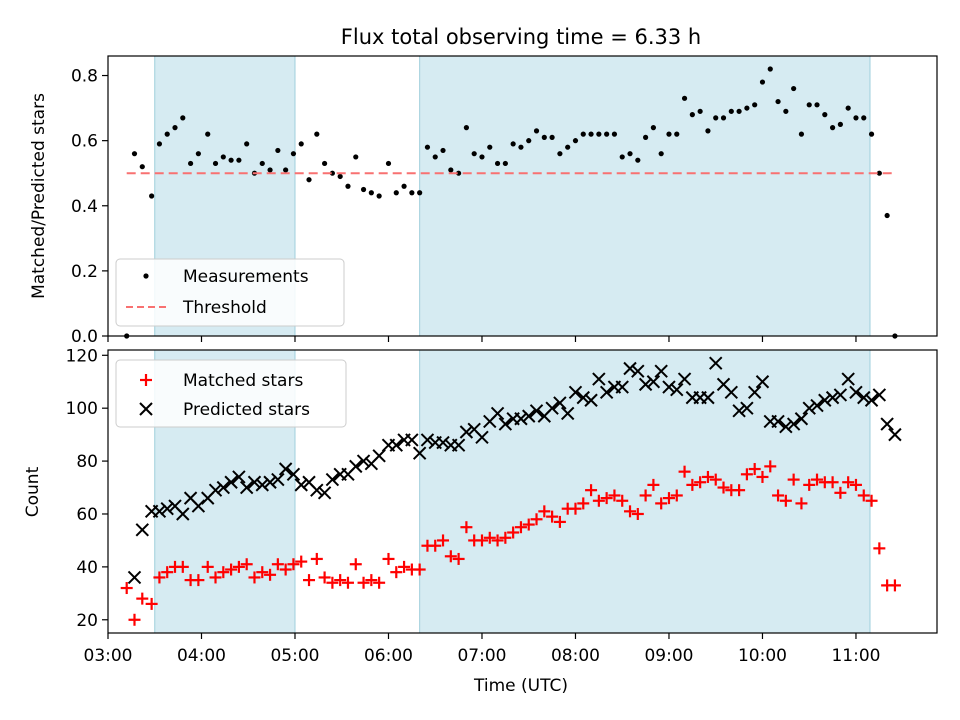  What do you see at coordinates (89, 207) in the screenshot?
I see `top-y-ticks: 0.0 0.2 0.4 0.6 0.8` at bounding box center [89, 207].